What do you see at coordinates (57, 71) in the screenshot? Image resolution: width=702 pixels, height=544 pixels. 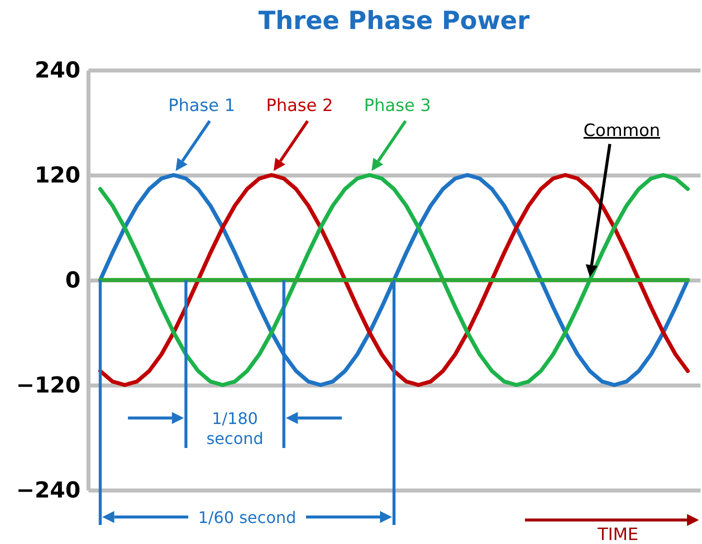 I see `y-tick-label: 240` at bounding box center [57, 71].